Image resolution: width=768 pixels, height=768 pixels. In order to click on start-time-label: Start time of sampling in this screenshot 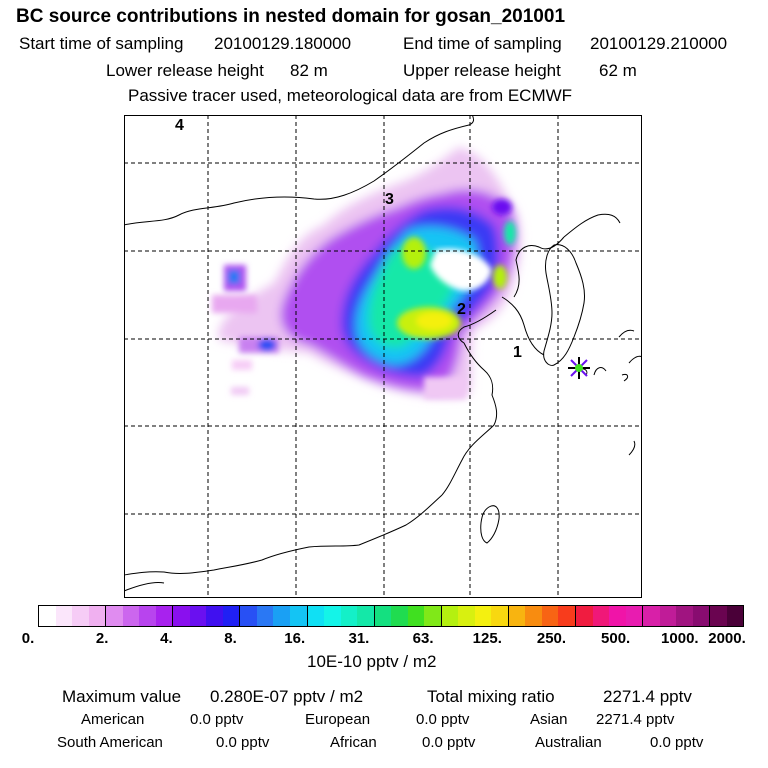, I will do `click(101, 43)`.